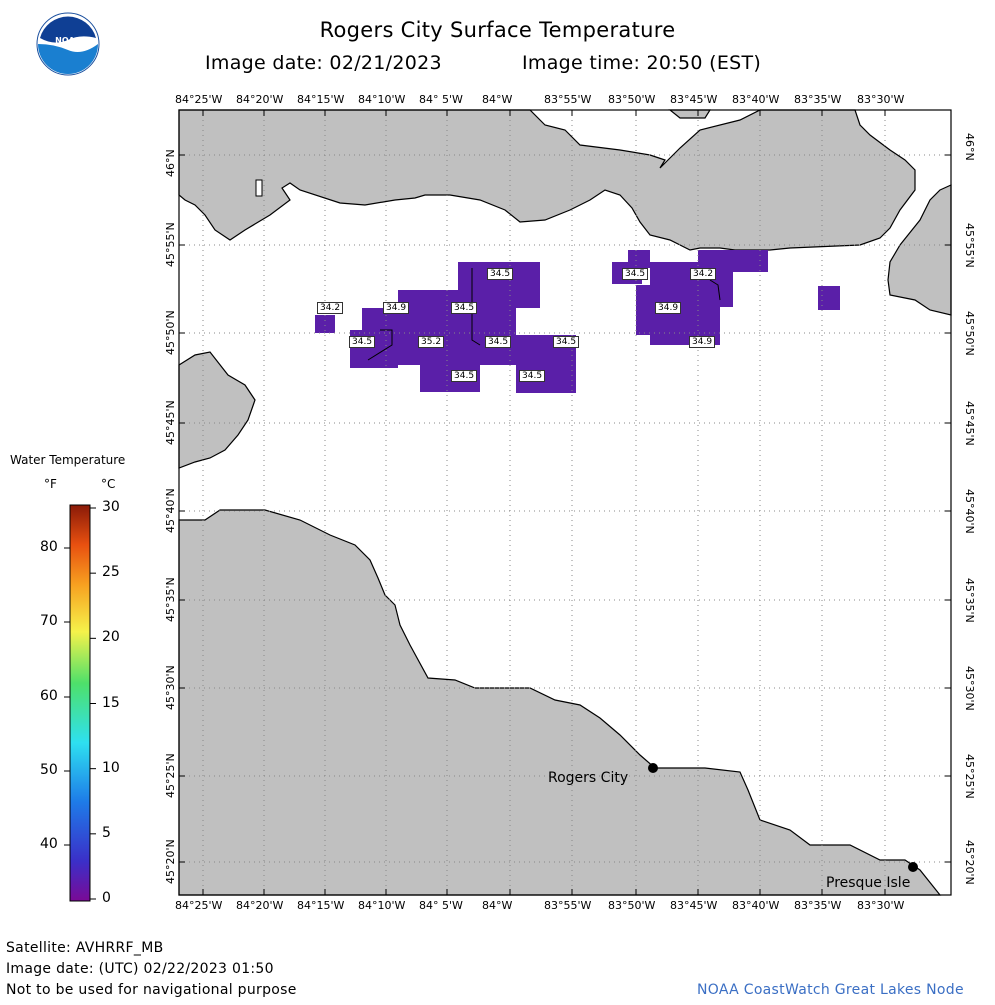  What do you see at coordinates (568, 99) in the screenshot?
I see `lon-label-top: 83°55'W` at bounding box center [568, 99].